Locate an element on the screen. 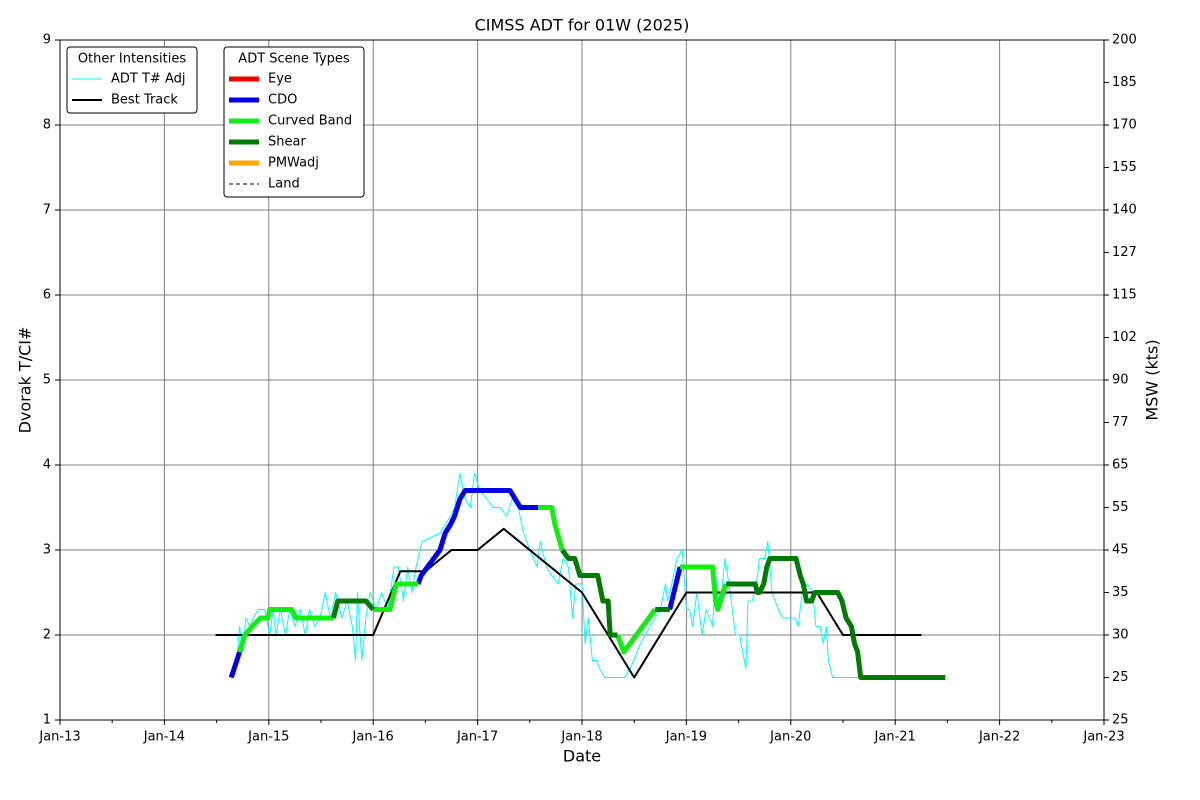 Image resolution: width=1200 pixels, height=800 pixels. y2-tick-label: 200 is located at coordinates (1124, 40).